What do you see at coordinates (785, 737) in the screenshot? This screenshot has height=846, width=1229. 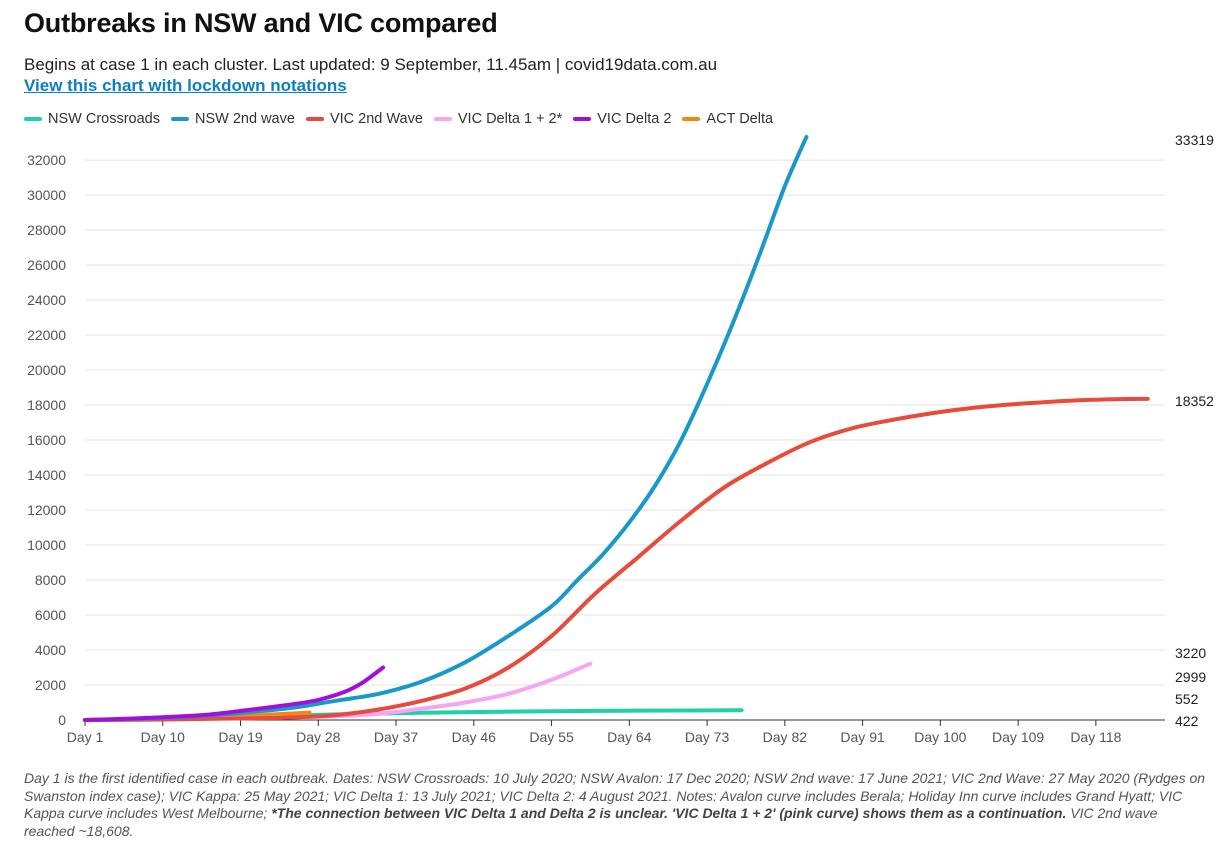 I see `x-tick-label: Day 82` at bounding box center [785, 737].